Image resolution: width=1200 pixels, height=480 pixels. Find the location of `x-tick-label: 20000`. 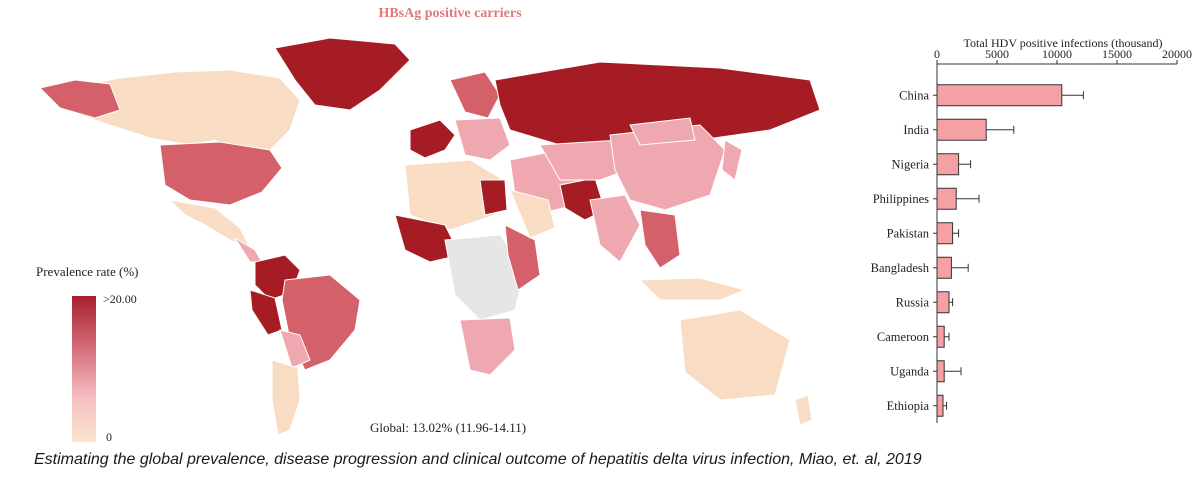

x-tick-label: 20000 is located at coordinates (1177, 54).